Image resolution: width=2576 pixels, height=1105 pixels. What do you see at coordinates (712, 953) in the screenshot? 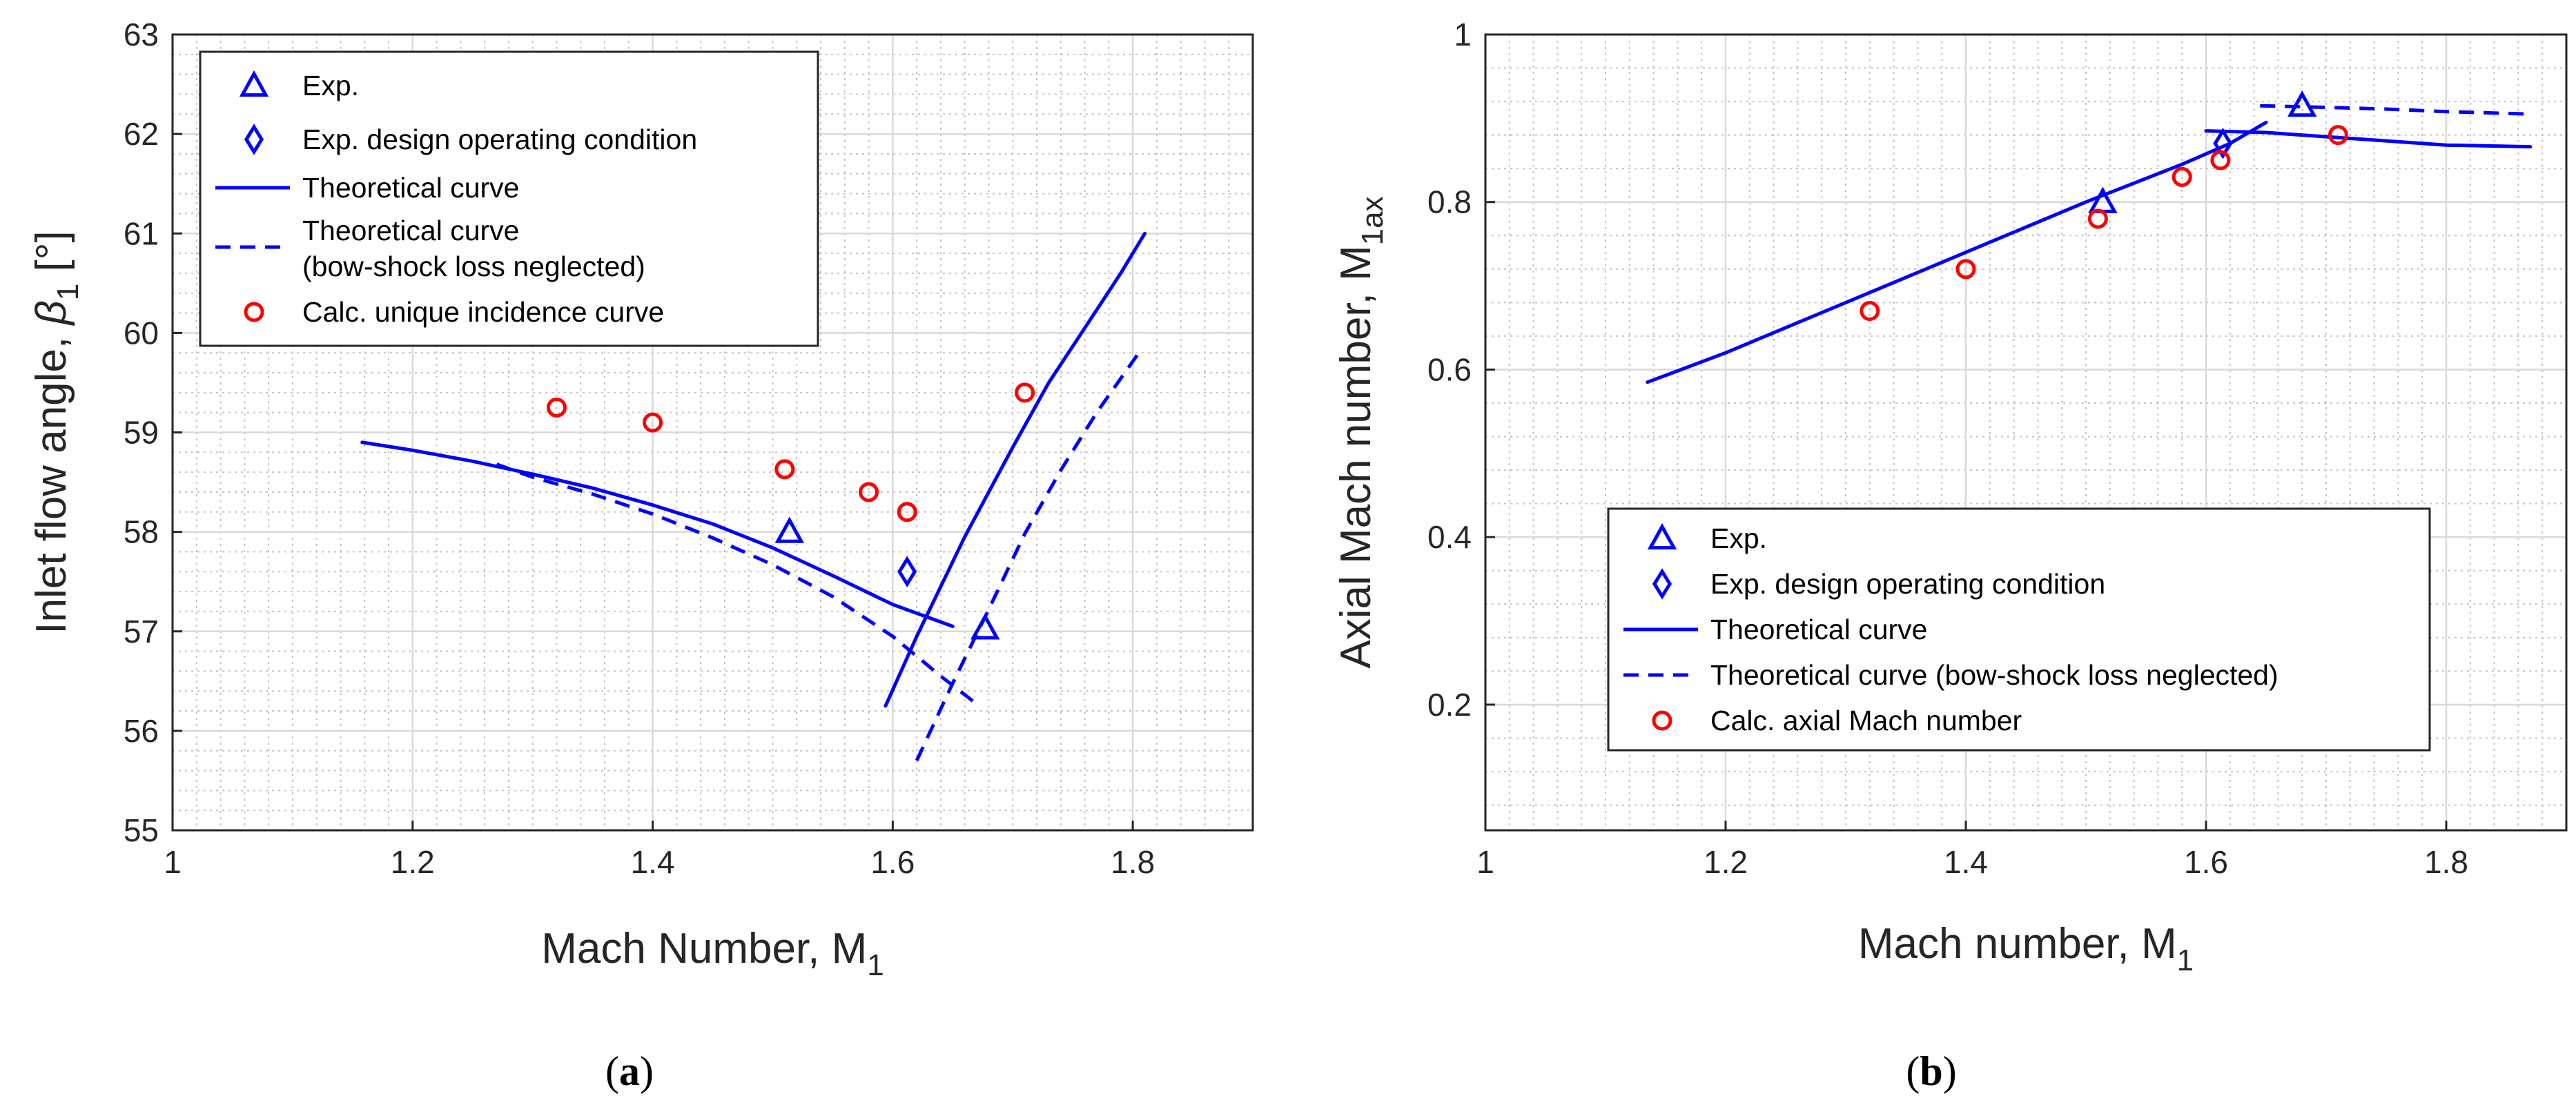
I see `x-axis-label: Mach Number, M1` at bounding box center [712, 953].